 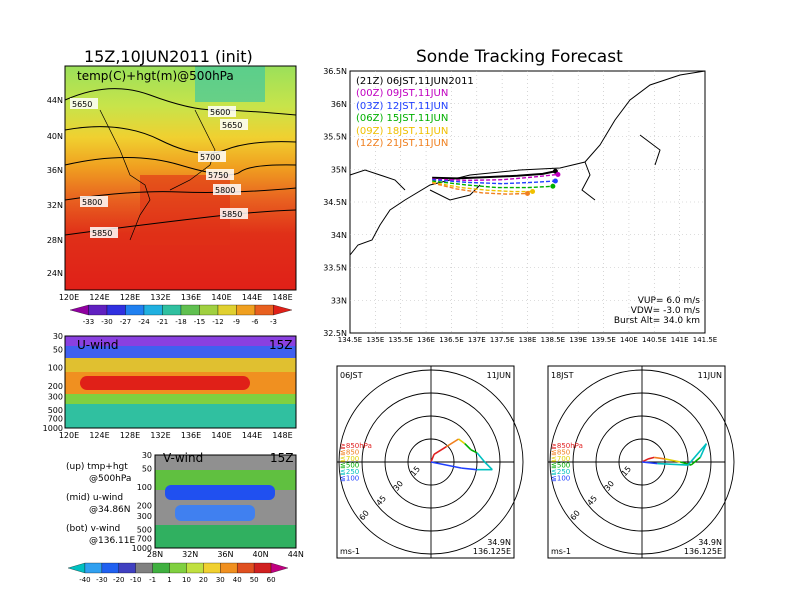 What do you see at coordinates (252, 435) in the screenshot?
I see `lon-tick-label: 144E` at bounding box center [252, 435].